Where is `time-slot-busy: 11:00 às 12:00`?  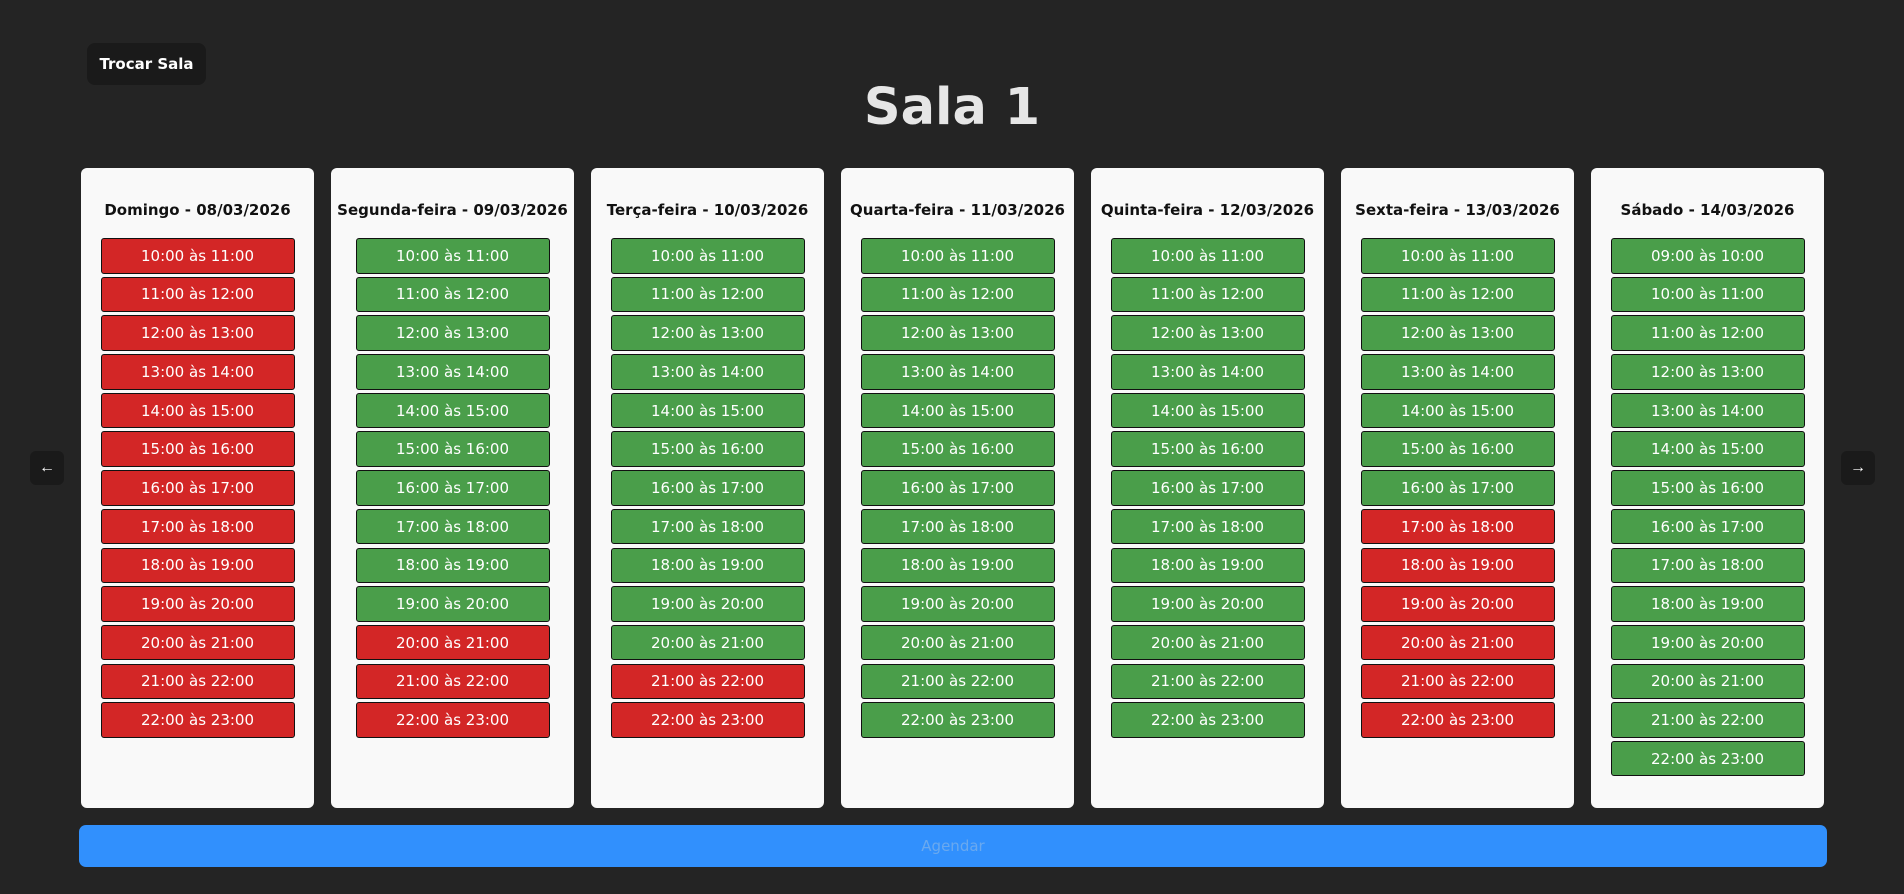 time-slot-busy: 11:00 às 12:00 is located at coordinates (197, 294).